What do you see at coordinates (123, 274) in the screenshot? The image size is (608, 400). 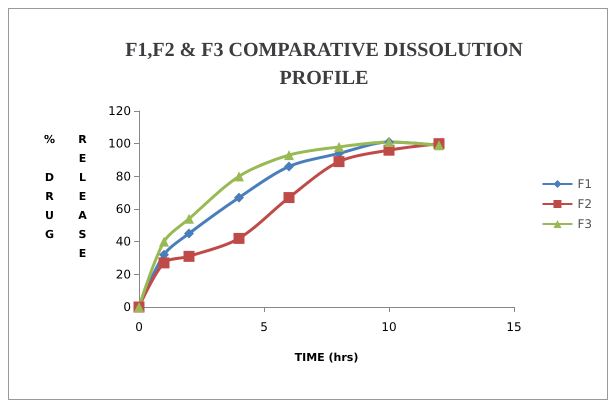 I see `y-tick-label: 20` at bounding box center [123, 274].